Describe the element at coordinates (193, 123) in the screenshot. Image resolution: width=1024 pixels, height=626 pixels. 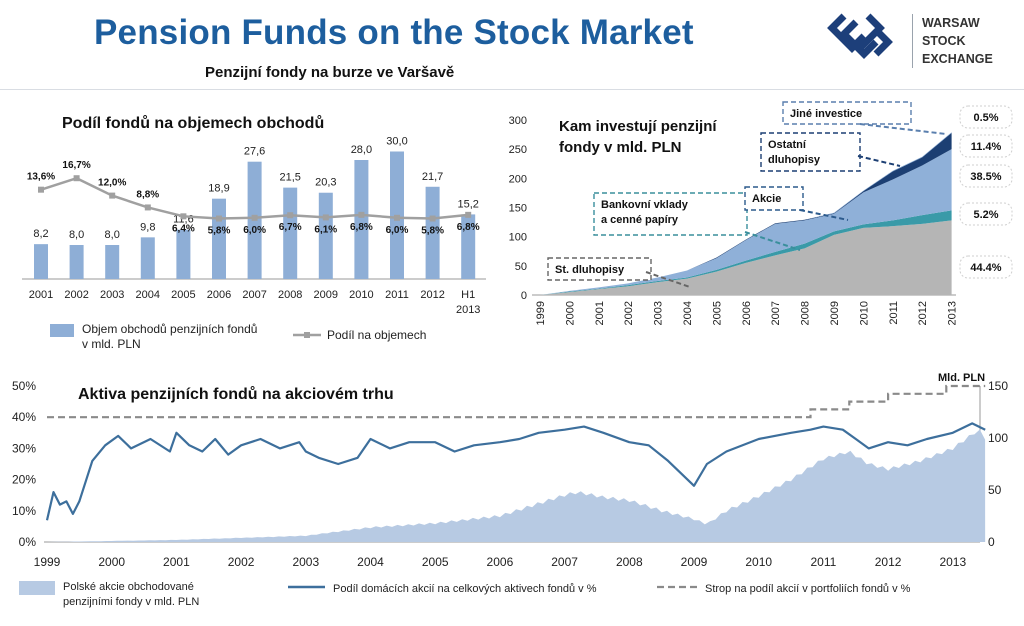
I see `chart-title: Podíl fondů na objemech obchodů` at that location.